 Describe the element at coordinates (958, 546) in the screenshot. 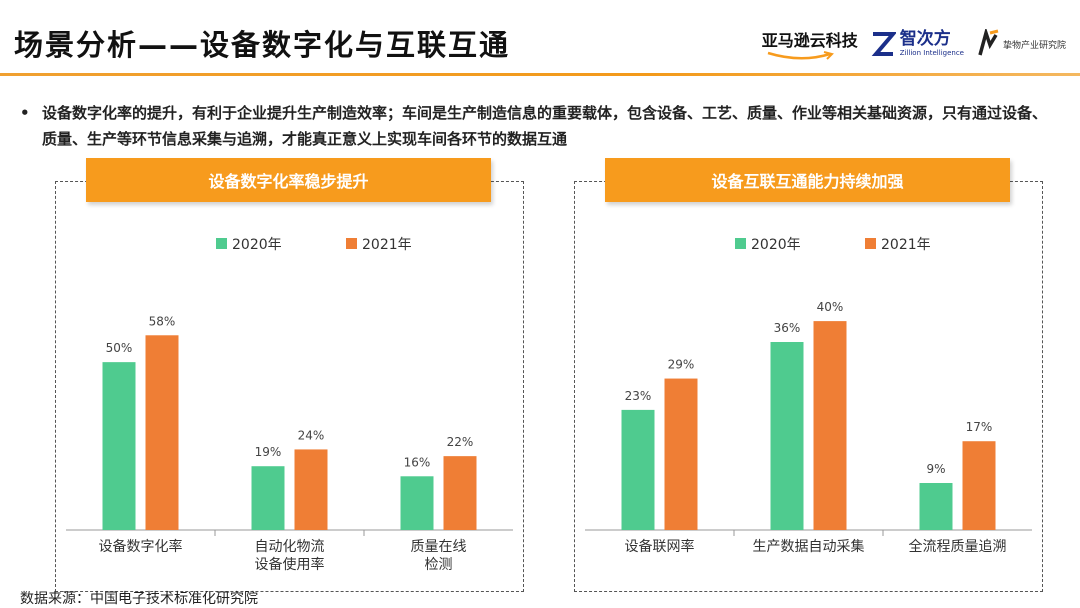

I see `category-label: 全流程质量追溯` at that location.